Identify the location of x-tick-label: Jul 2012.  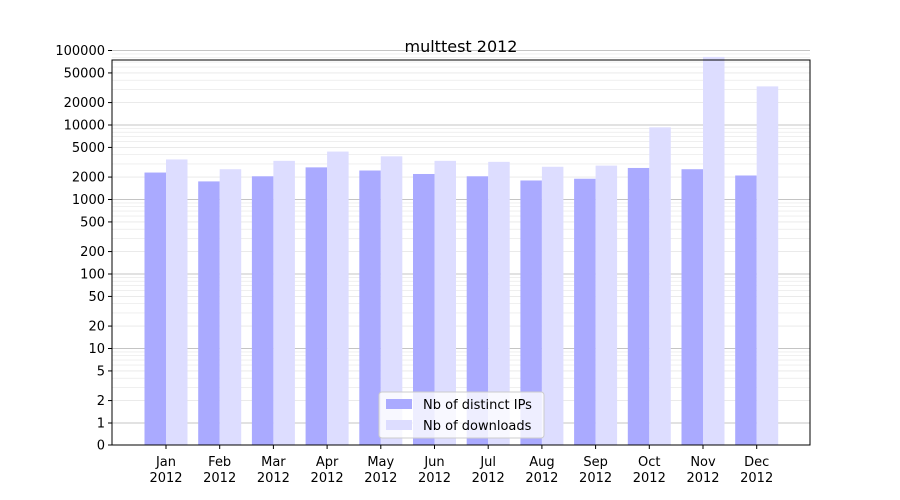
(488, 470).